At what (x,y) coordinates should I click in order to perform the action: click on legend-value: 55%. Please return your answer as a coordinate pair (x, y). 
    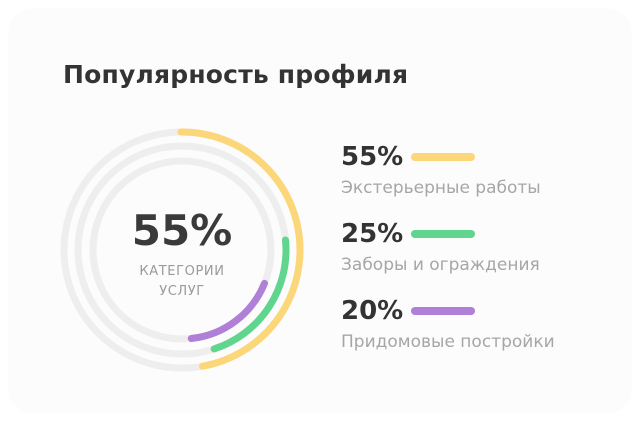
    Looking at the image, I should click on (372, 157).